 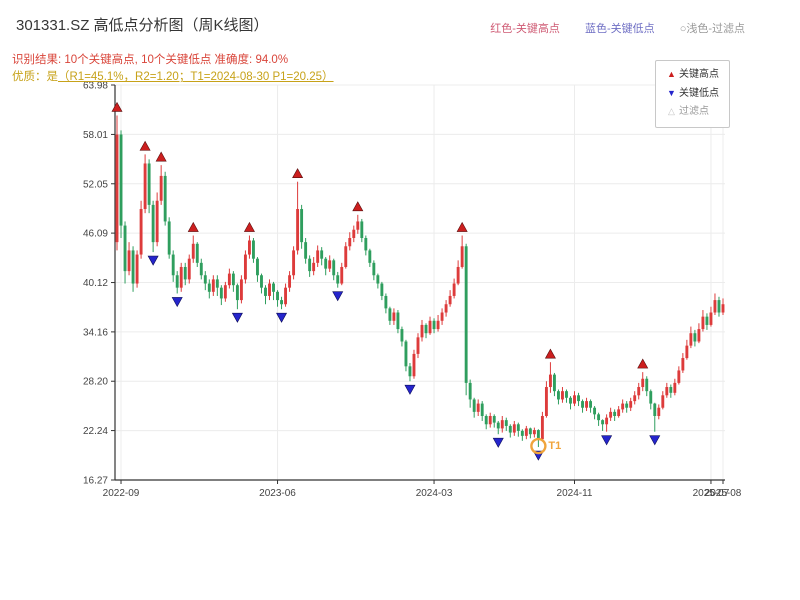 I want to click on svg-text: 2024-03, so click(x=434, y=493).